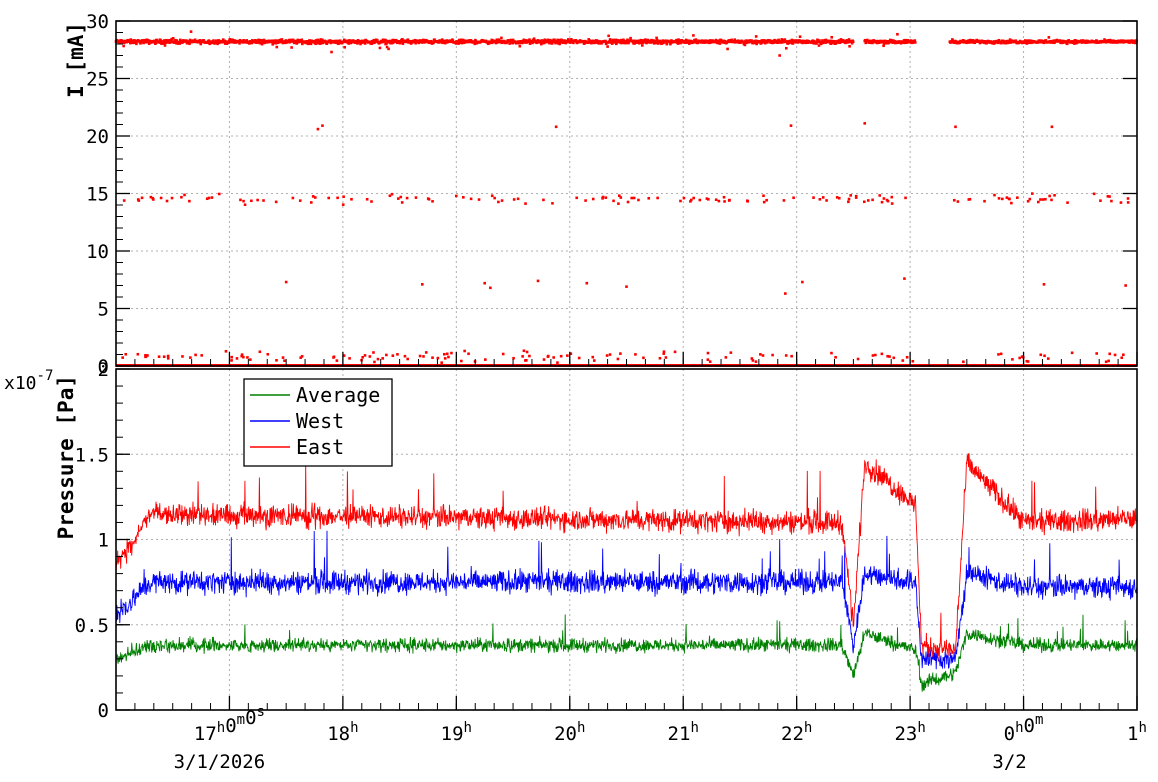 The width and height of the screenshot is (1158, 782). What do you see at coordinates (97, 80) in the screenshot?
I see `current-y-tick-label: 25` at bounding box center [97, 80].